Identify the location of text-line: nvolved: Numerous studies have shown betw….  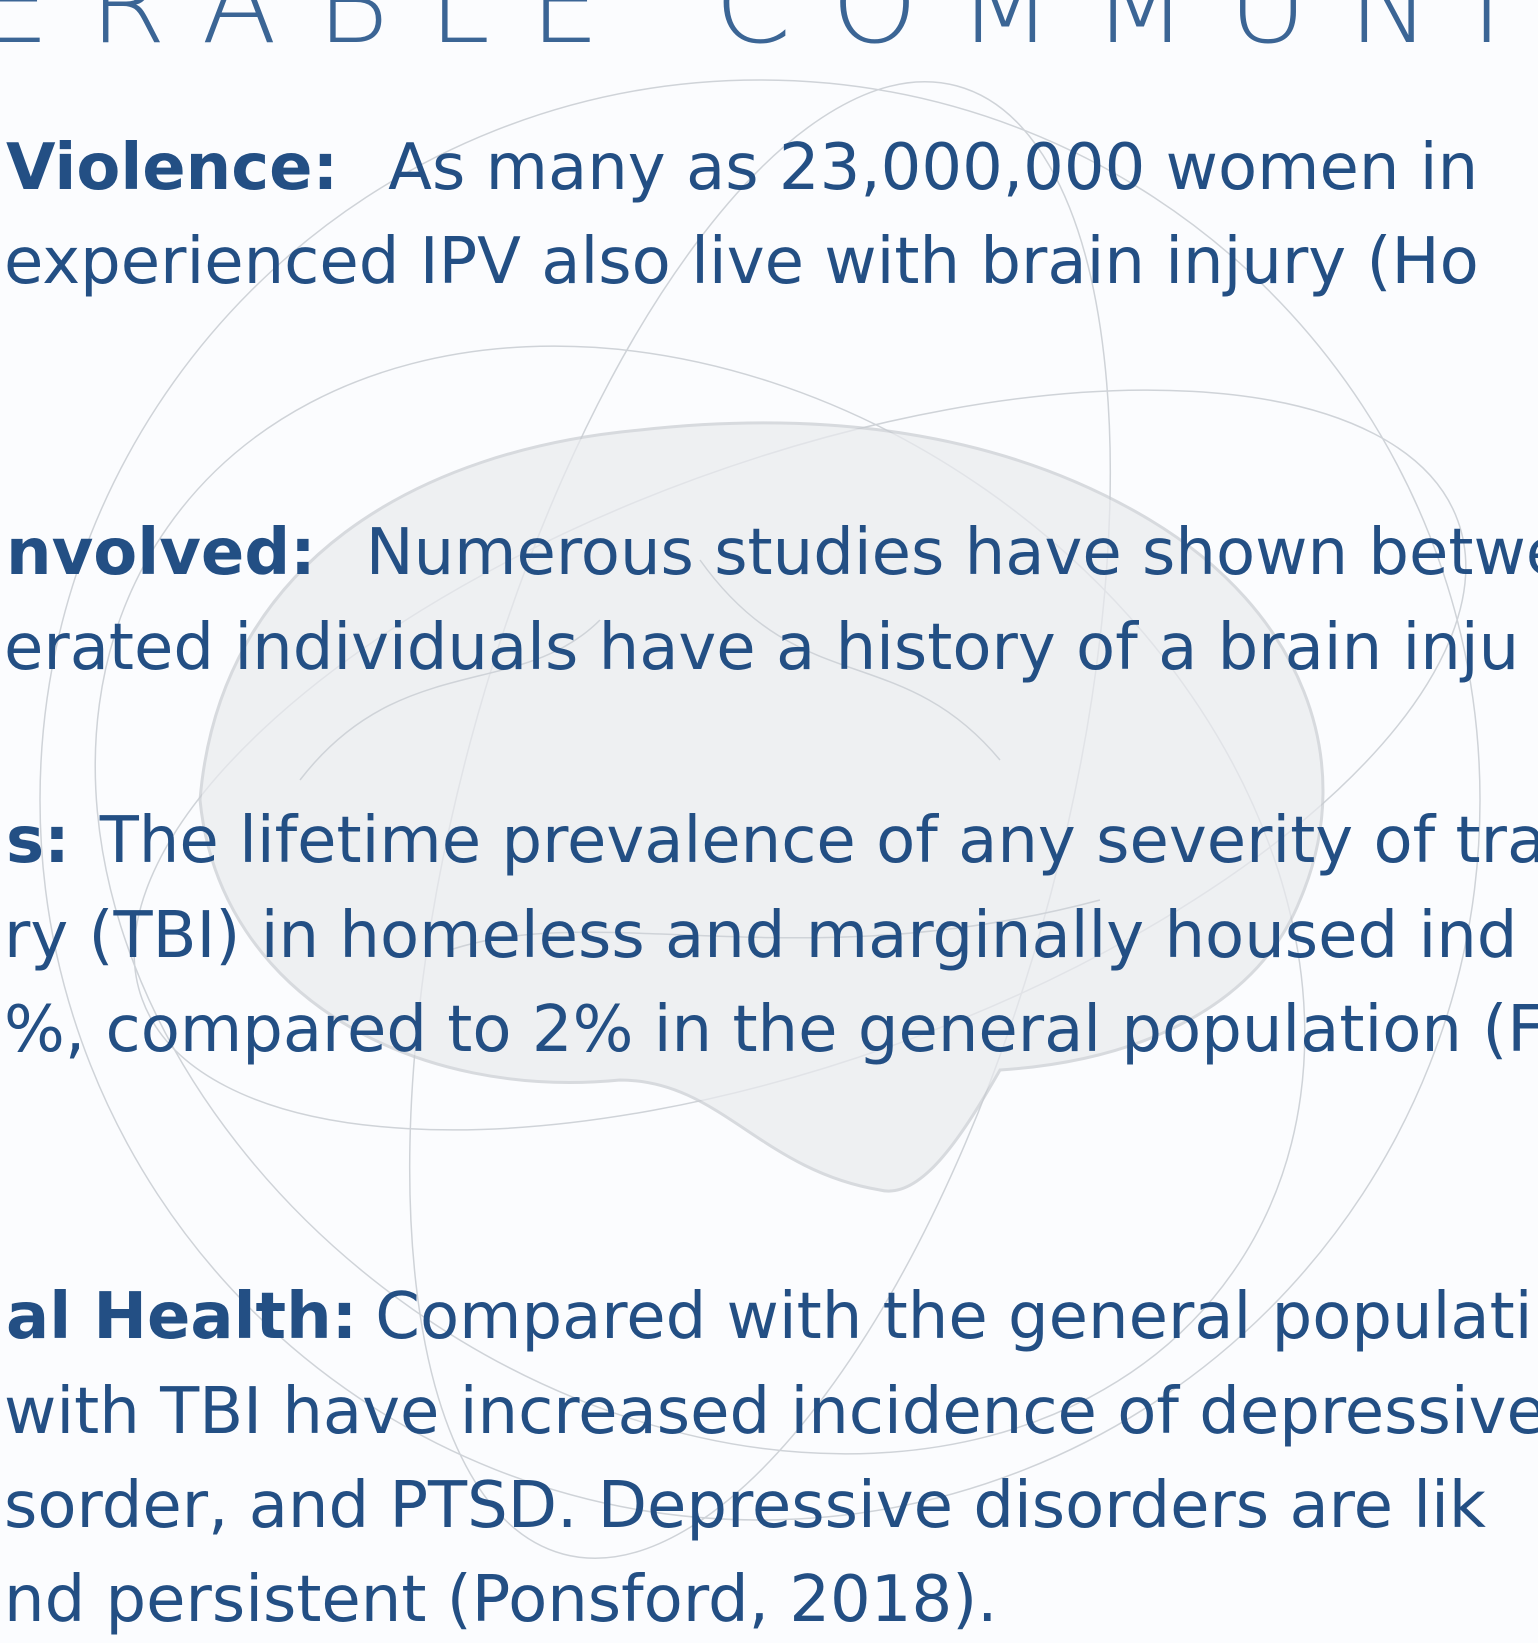
(772, 553).